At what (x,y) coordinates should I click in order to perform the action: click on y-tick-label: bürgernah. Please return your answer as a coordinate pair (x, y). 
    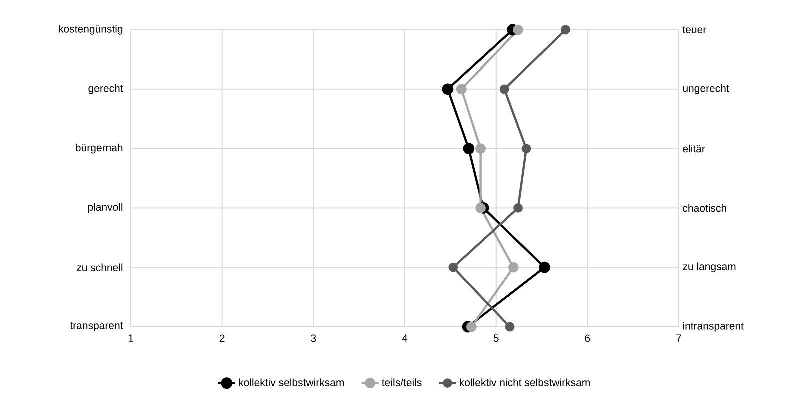
    Looking at the image, I should click on (99, 149).